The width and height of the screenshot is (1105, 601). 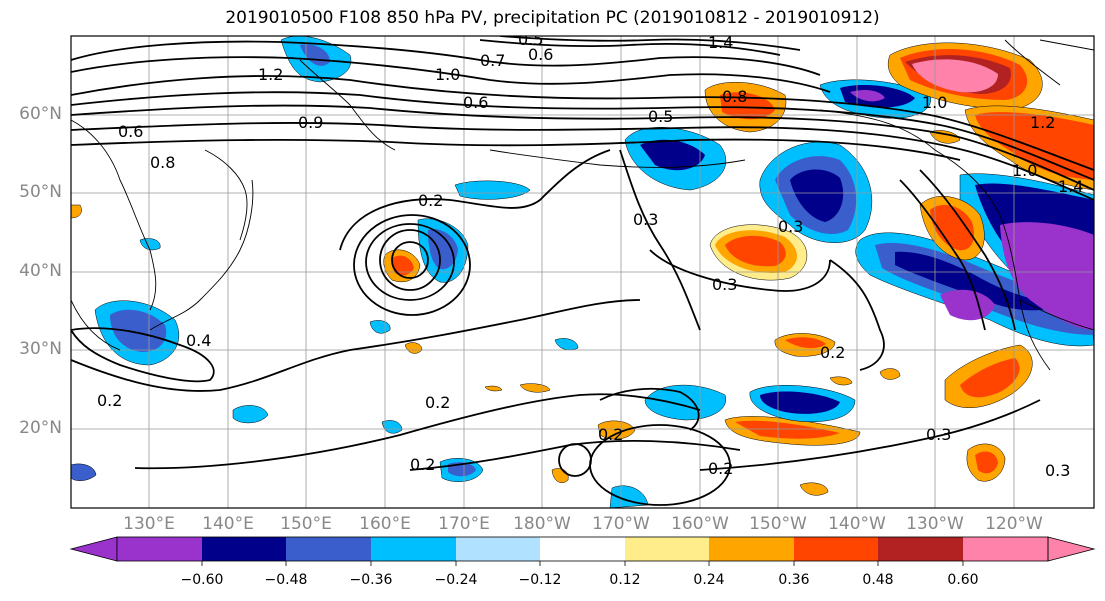 I want to click on lon-tick-label: 140°W, so click(x=857, y=524).